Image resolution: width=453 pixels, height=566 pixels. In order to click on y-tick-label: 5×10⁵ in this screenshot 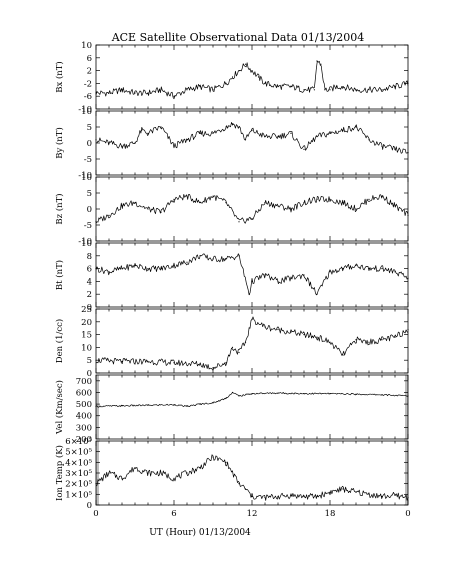, I will do `click(78, 453)`.